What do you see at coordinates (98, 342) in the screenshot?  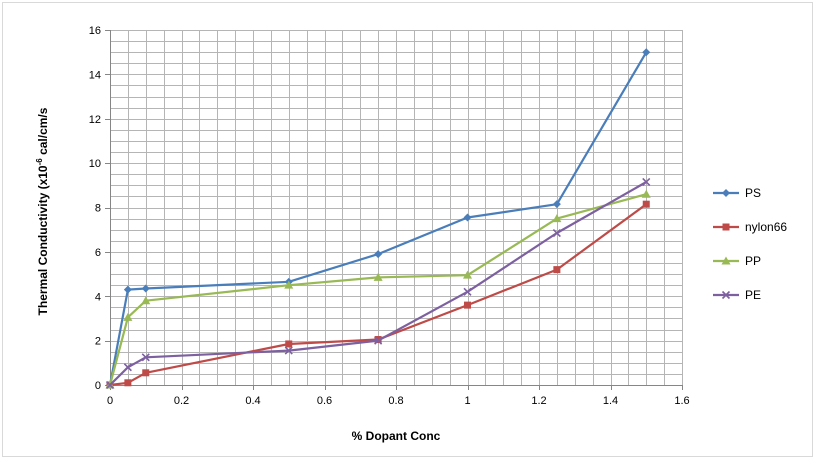 I see `y-tick-label: 2` at bounding box center [98, 342].